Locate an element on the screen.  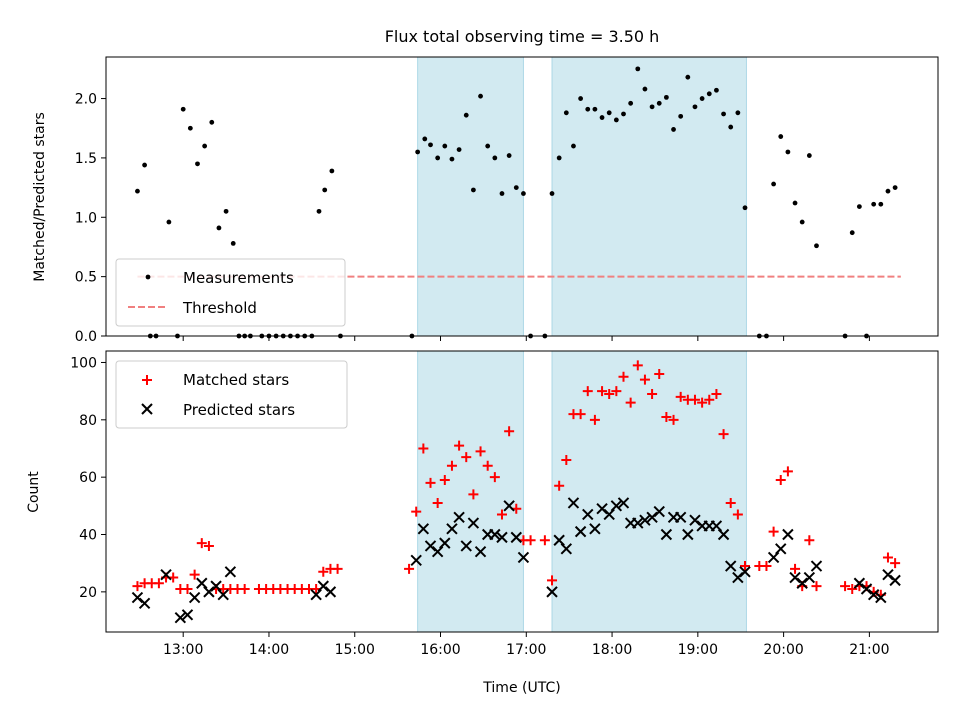
top-legend: Measurements Threshold is located at coordinates (230, 292).